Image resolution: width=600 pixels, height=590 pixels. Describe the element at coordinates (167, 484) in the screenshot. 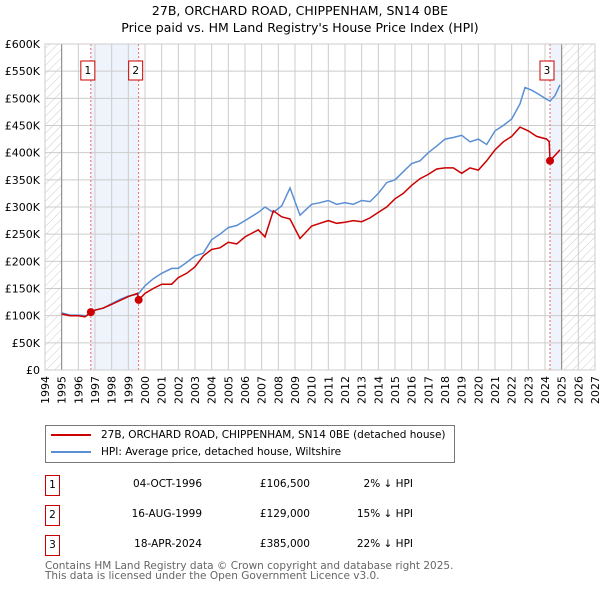

I see `transaction-date: 04-OCT-1996` at that location.